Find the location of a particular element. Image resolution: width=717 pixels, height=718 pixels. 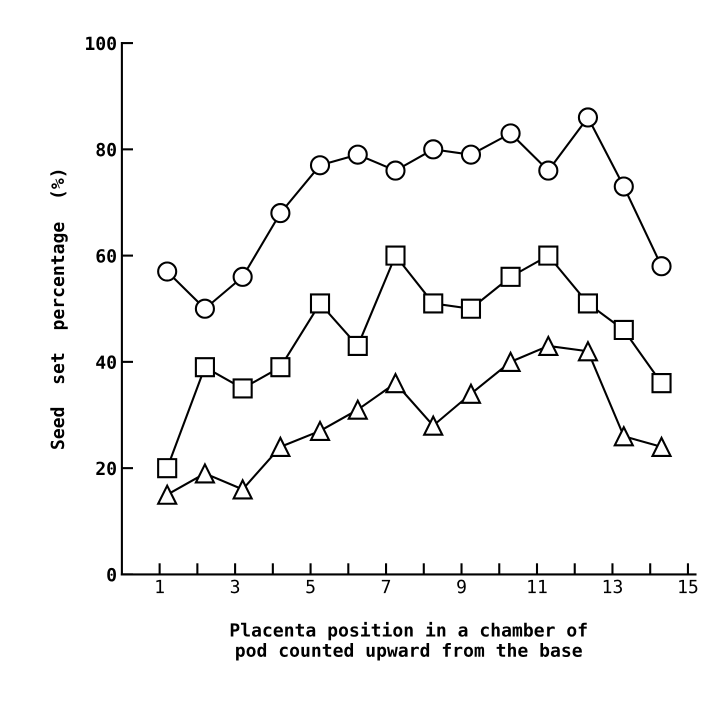

y-axis-title: Seed set percentage (%) is located at coordinates (59, 309).